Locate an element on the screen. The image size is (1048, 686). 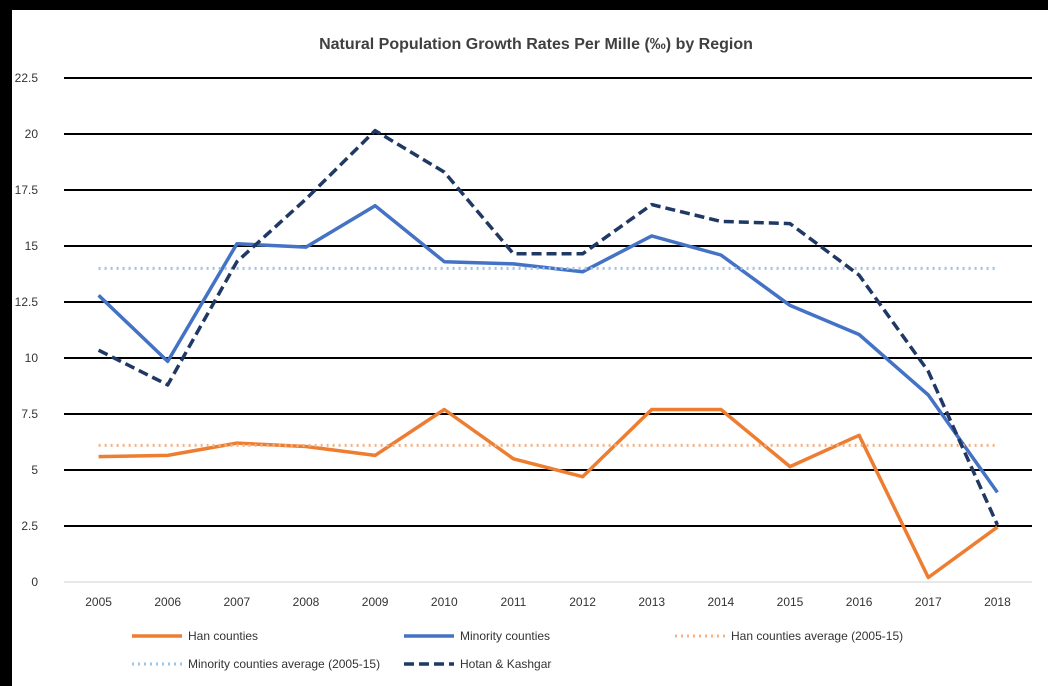
legend-label: Minority counties average (2005-15) is located at coordinates (284, 664).